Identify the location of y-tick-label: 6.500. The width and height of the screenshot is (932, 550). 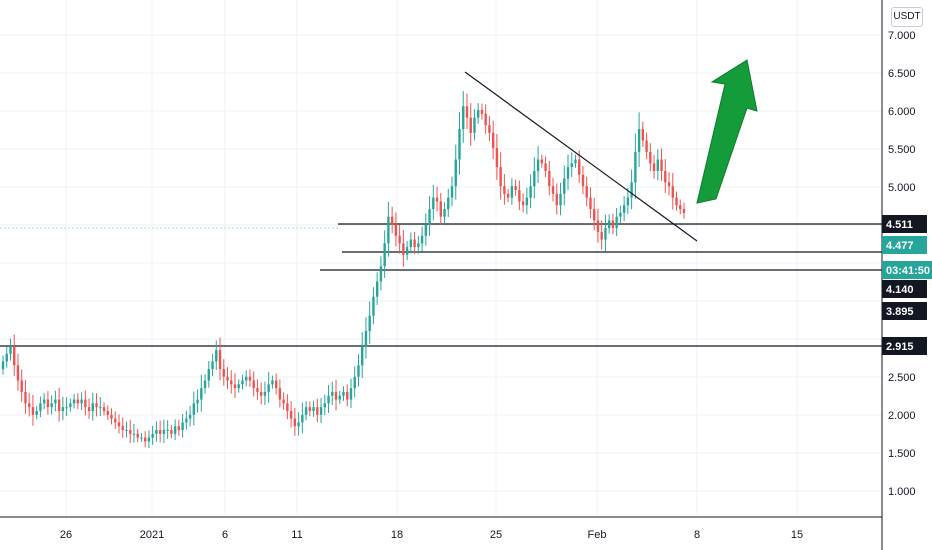
(902, 74).